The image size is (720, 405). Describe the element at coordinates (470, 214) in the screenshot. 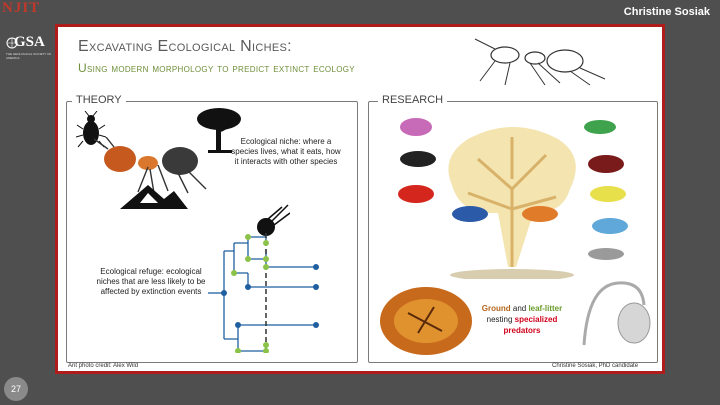

I see `ant-icon-blue` at that location.